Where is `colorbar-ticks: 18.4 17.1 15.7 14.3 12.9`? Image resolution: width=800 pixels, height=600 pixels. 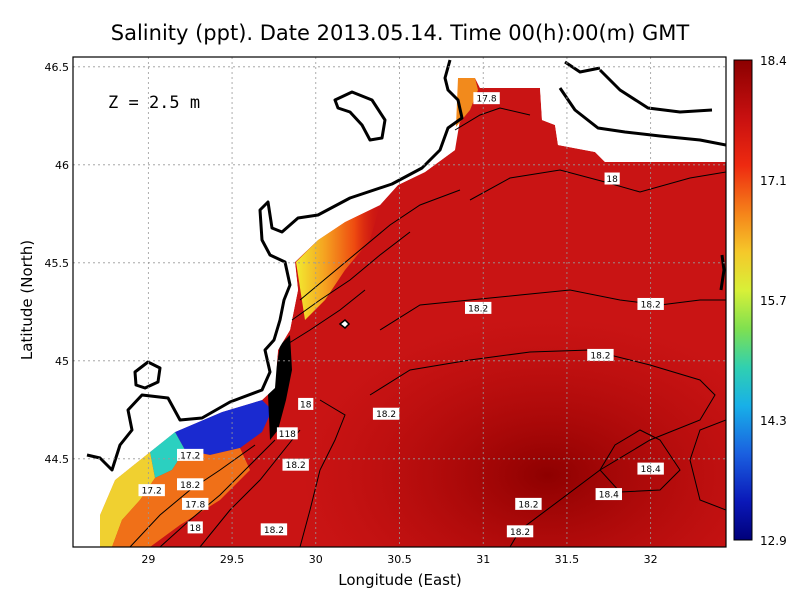 colorbar-ticks: 18.4 17.1 15.7 14.3 12.9 is located at coordinates (773, 301).